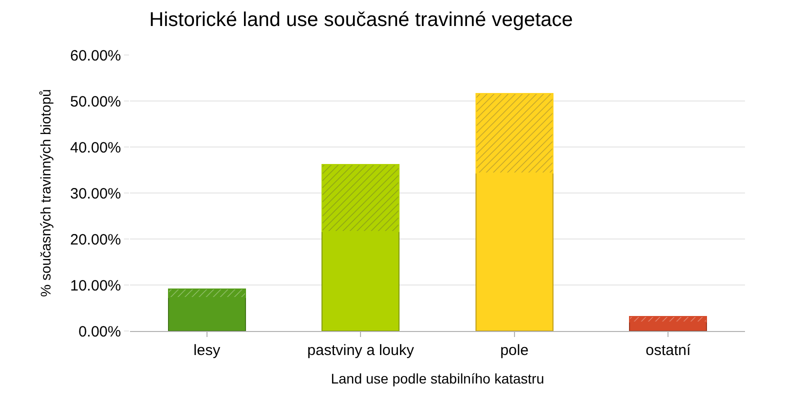  I want to click on x-tick-label: pastviny a louky, so click(360, 350).